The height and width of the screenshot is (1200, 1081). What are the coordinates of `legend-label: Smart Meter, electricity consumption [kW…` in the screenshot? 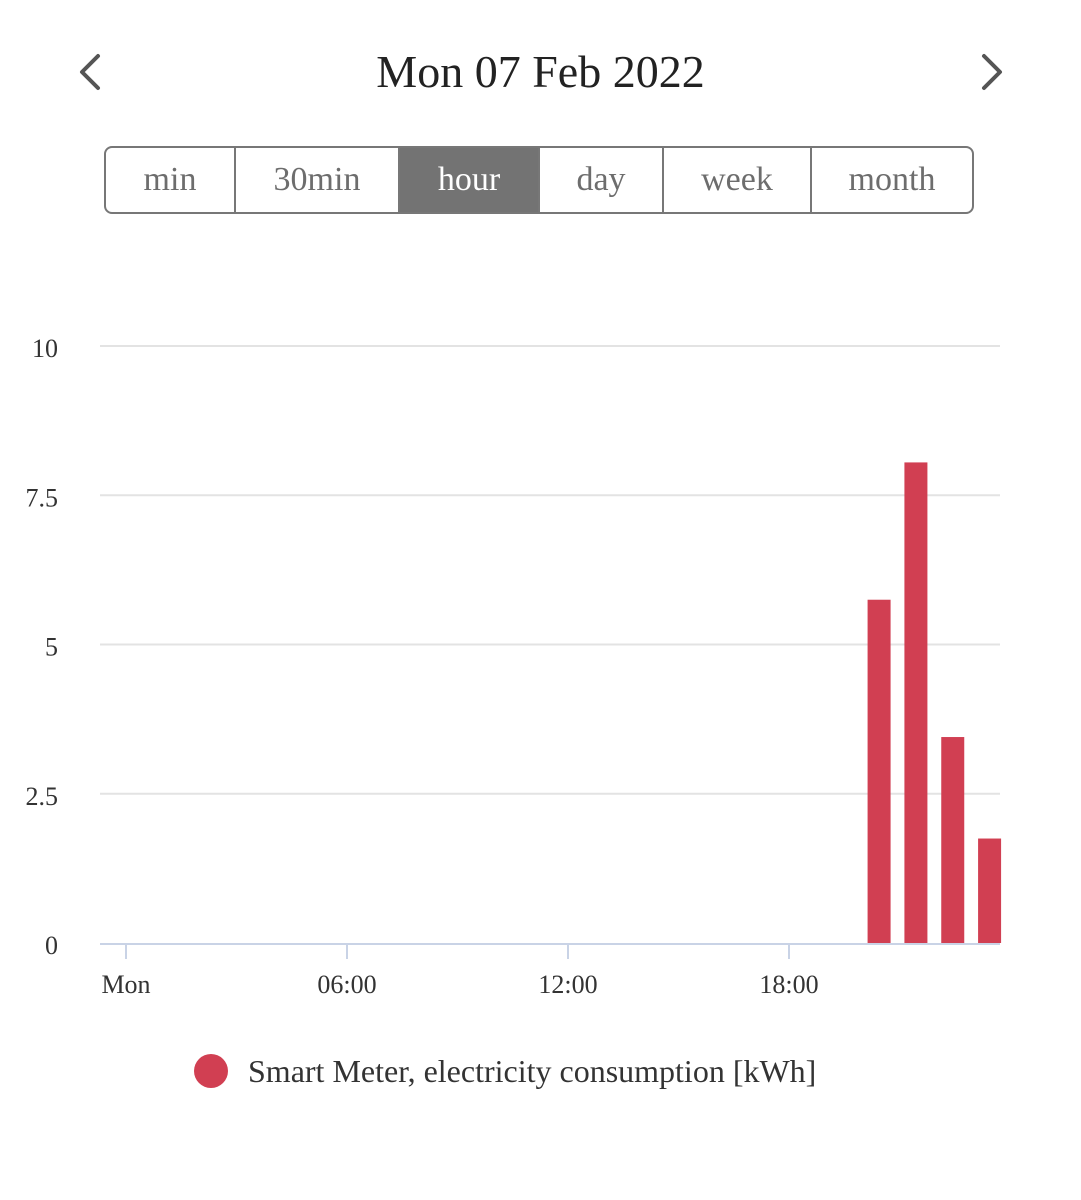 It's located at (532, 1070).